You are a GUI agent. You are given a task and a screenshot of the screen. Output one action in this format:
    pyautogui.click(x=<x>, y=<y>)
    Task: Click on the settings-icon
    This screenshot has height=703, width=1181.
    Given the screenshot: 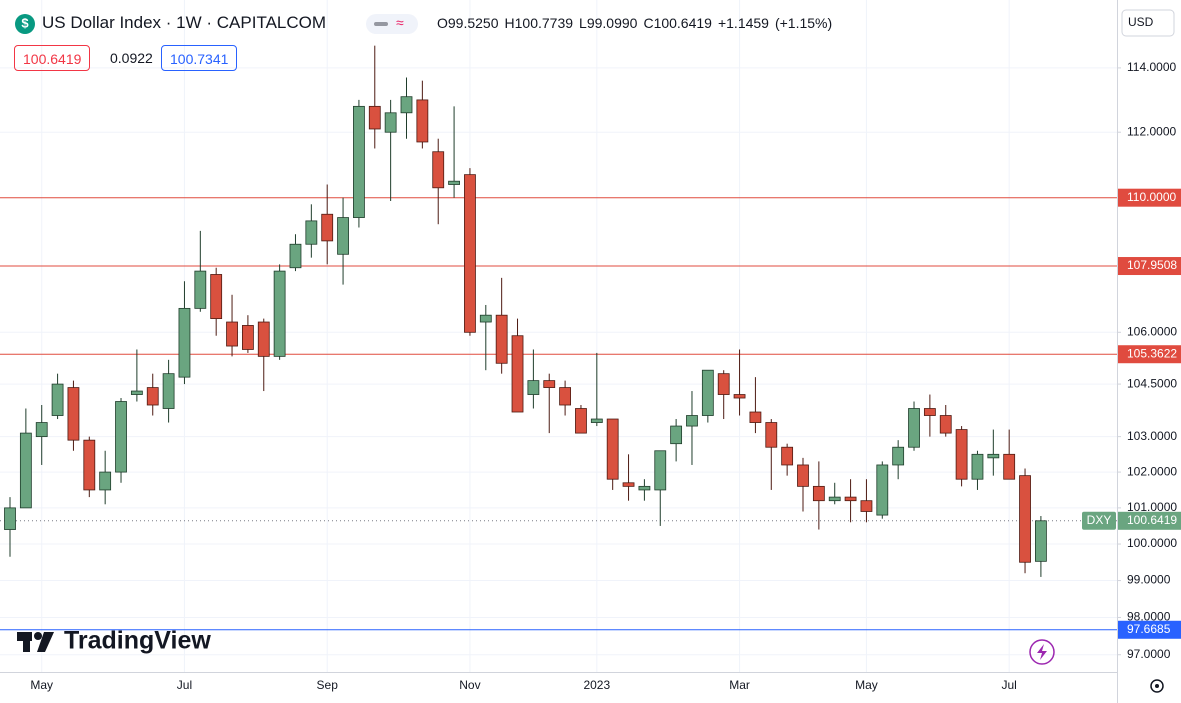 What is the action you would take?
    pyautogui.click(x=1157, y=686)
    